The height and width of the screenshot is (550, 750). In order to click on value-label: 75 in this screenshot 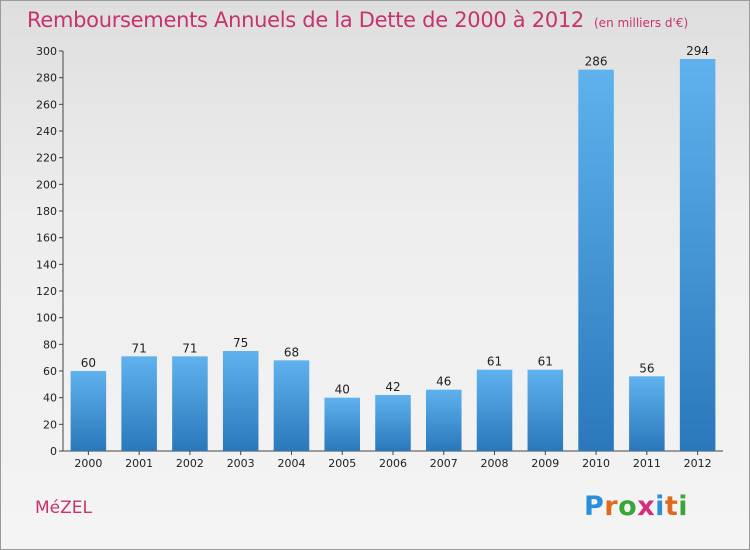, I will do `click(240, 343)`.